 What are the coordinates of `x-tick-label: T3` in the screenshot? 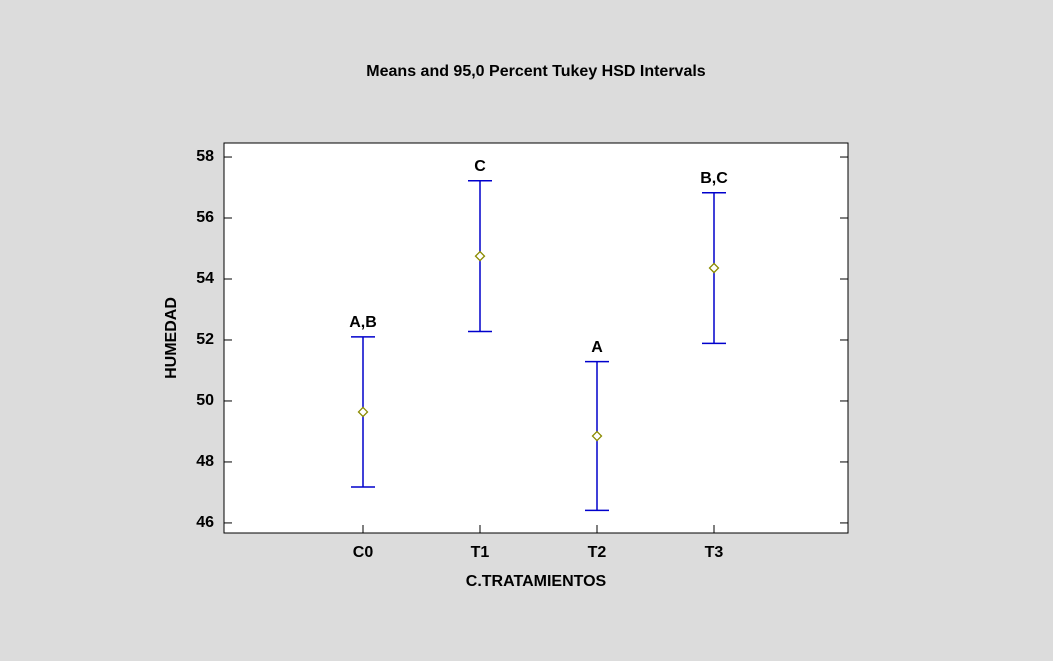 It's located at (714, 552).